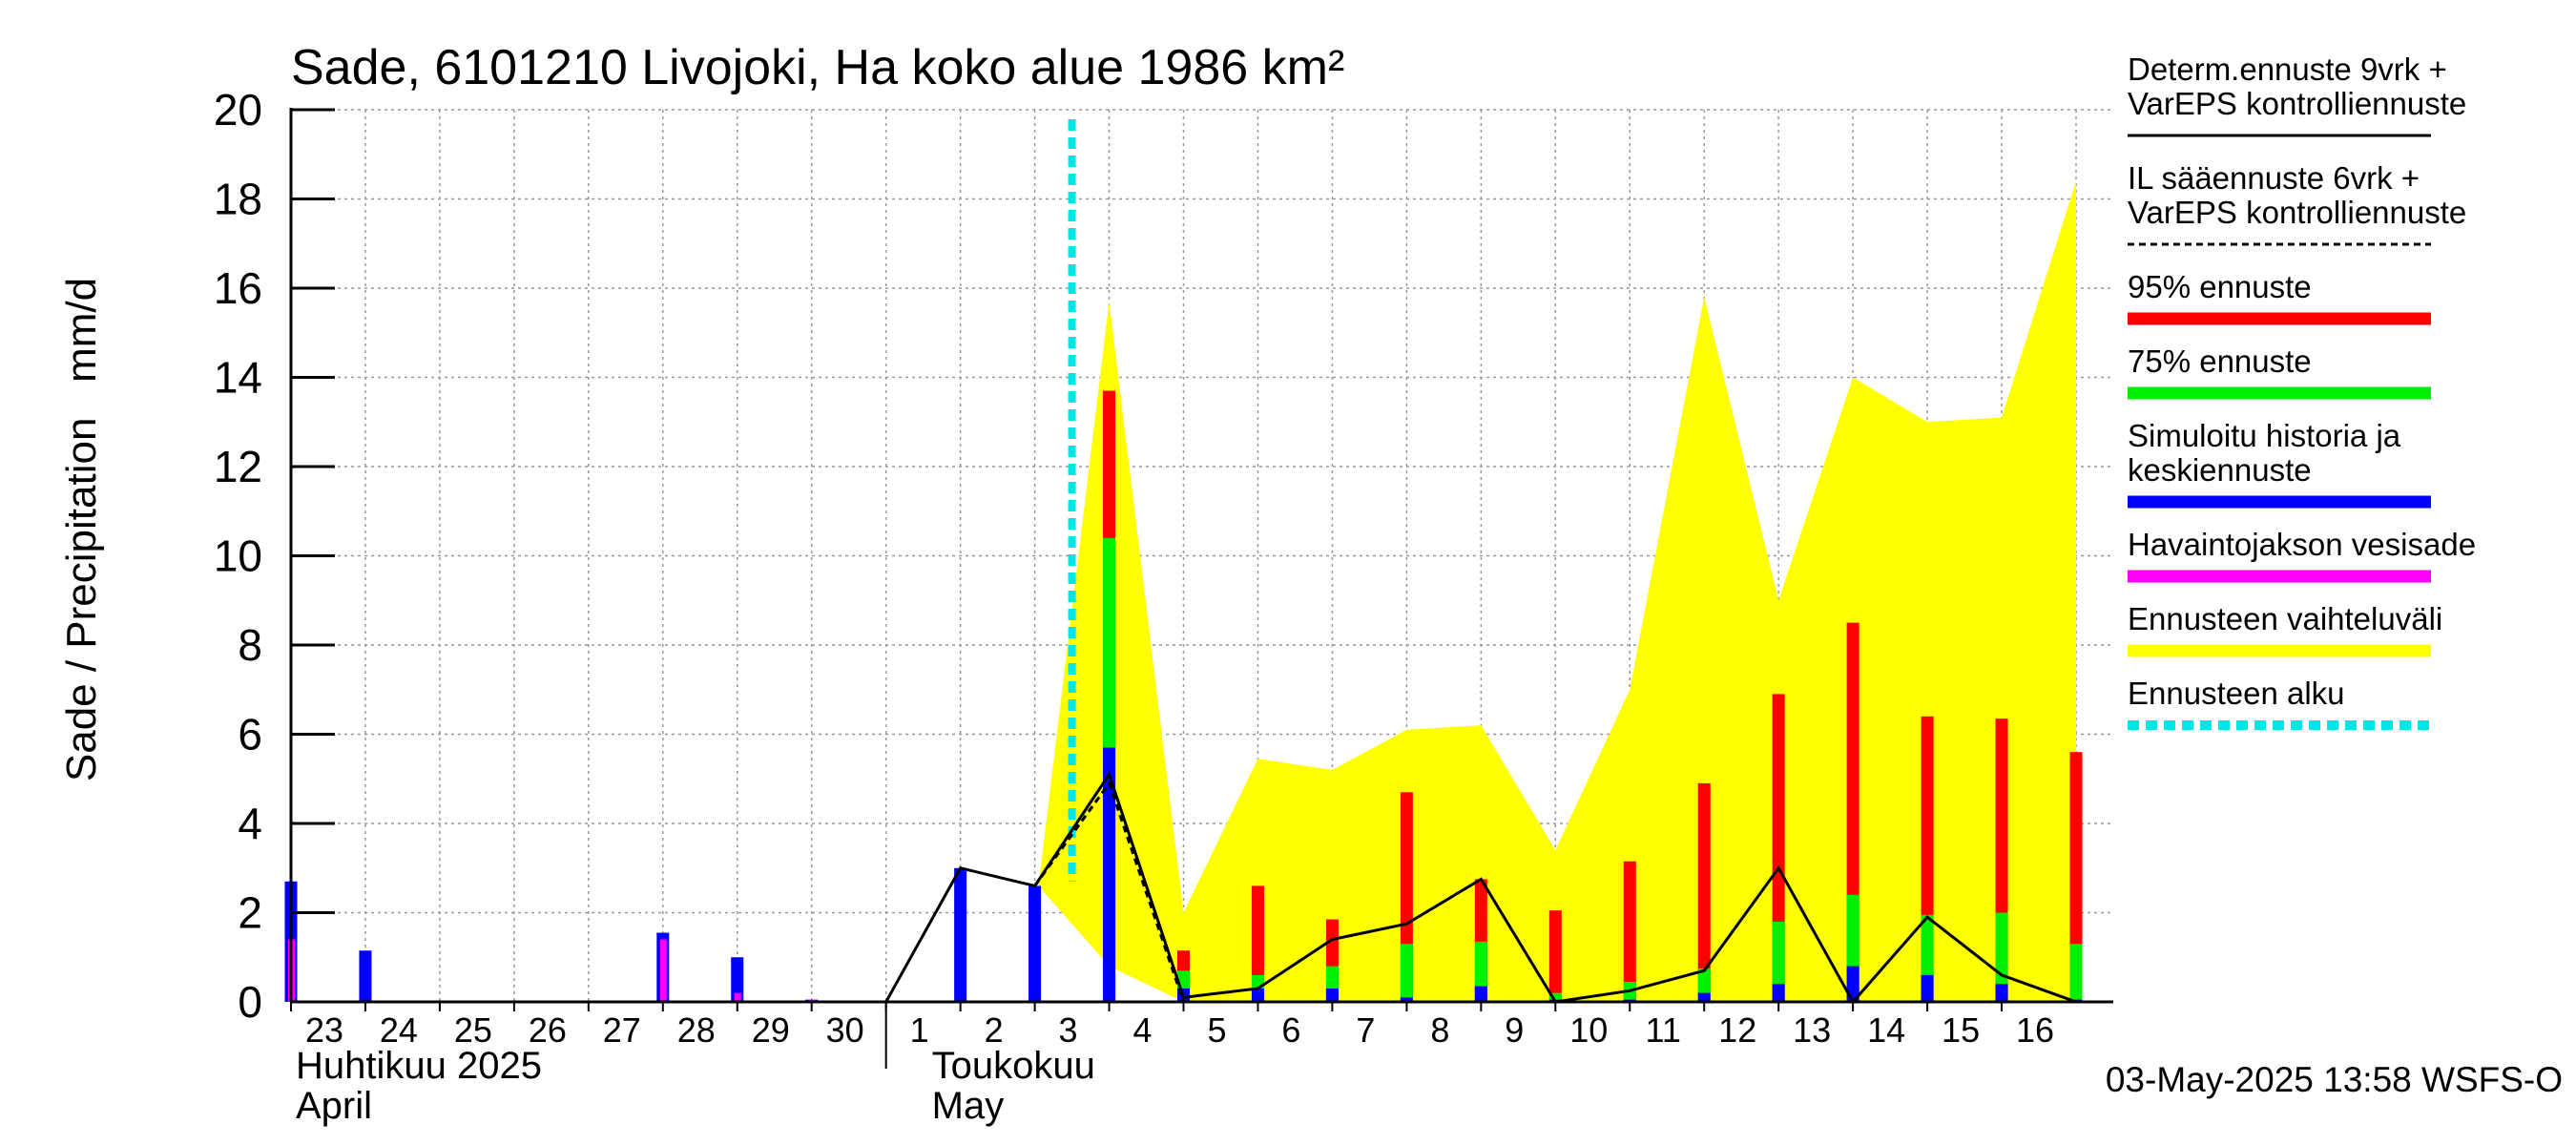  Describe the element at coordinates (1365, 1030) in the screenshot. I see `x-tick-label: 7` at that location.